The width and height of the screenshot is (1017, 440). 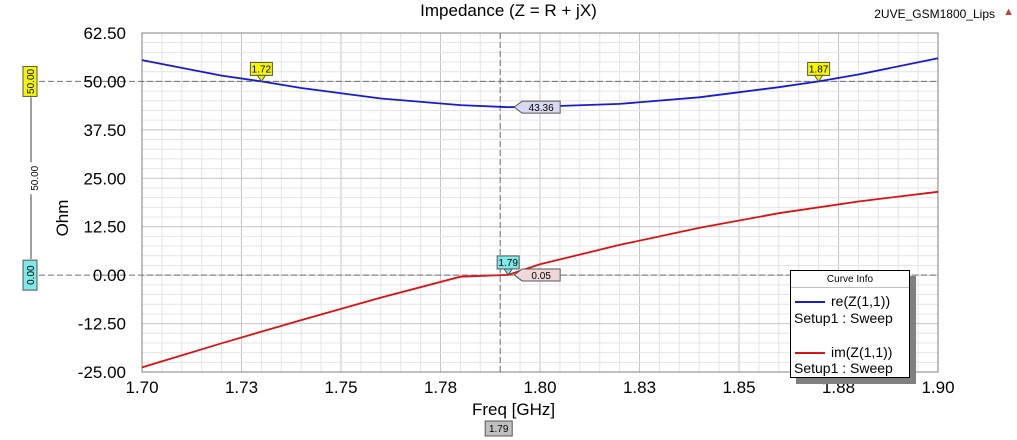 I want to click on y-tick-label: 50.00, so click(x=104, y=81).